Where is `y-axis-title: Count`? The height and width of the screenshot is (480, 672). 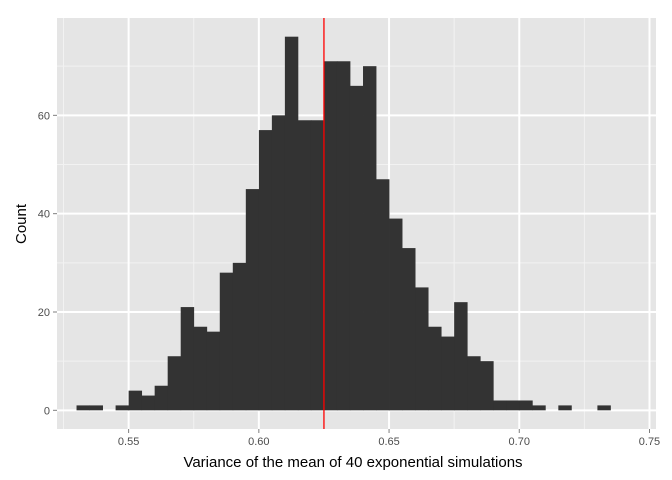 y-axis-title: Count is located at coordinates (21, 223).